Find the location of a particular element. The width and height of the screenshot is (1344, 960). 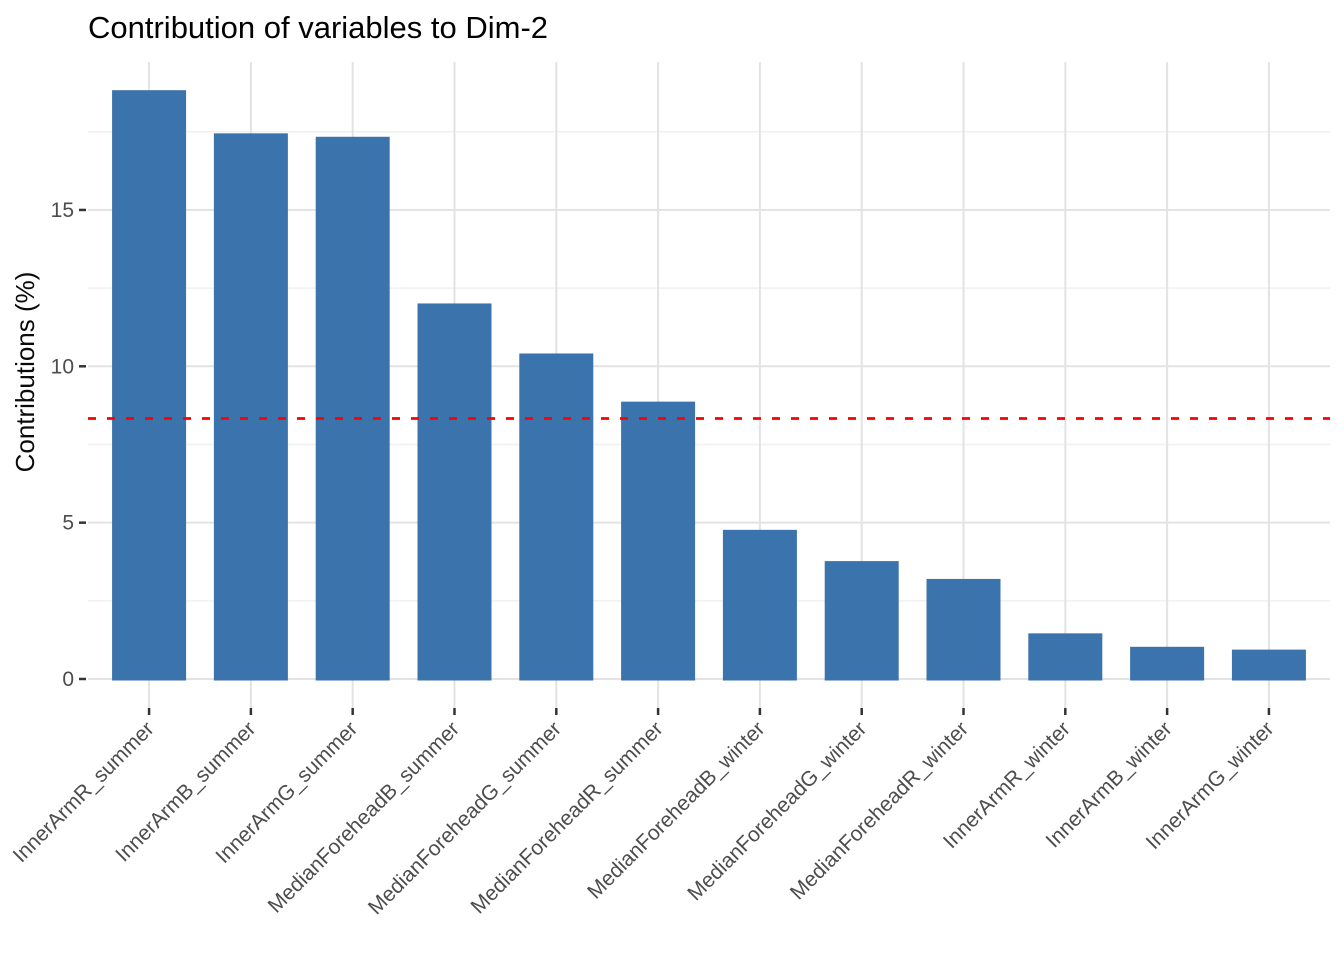

x-tick-label-MedianForeheadG_summer: MedianForeheadG_summer is located at coordinates (465, 818).